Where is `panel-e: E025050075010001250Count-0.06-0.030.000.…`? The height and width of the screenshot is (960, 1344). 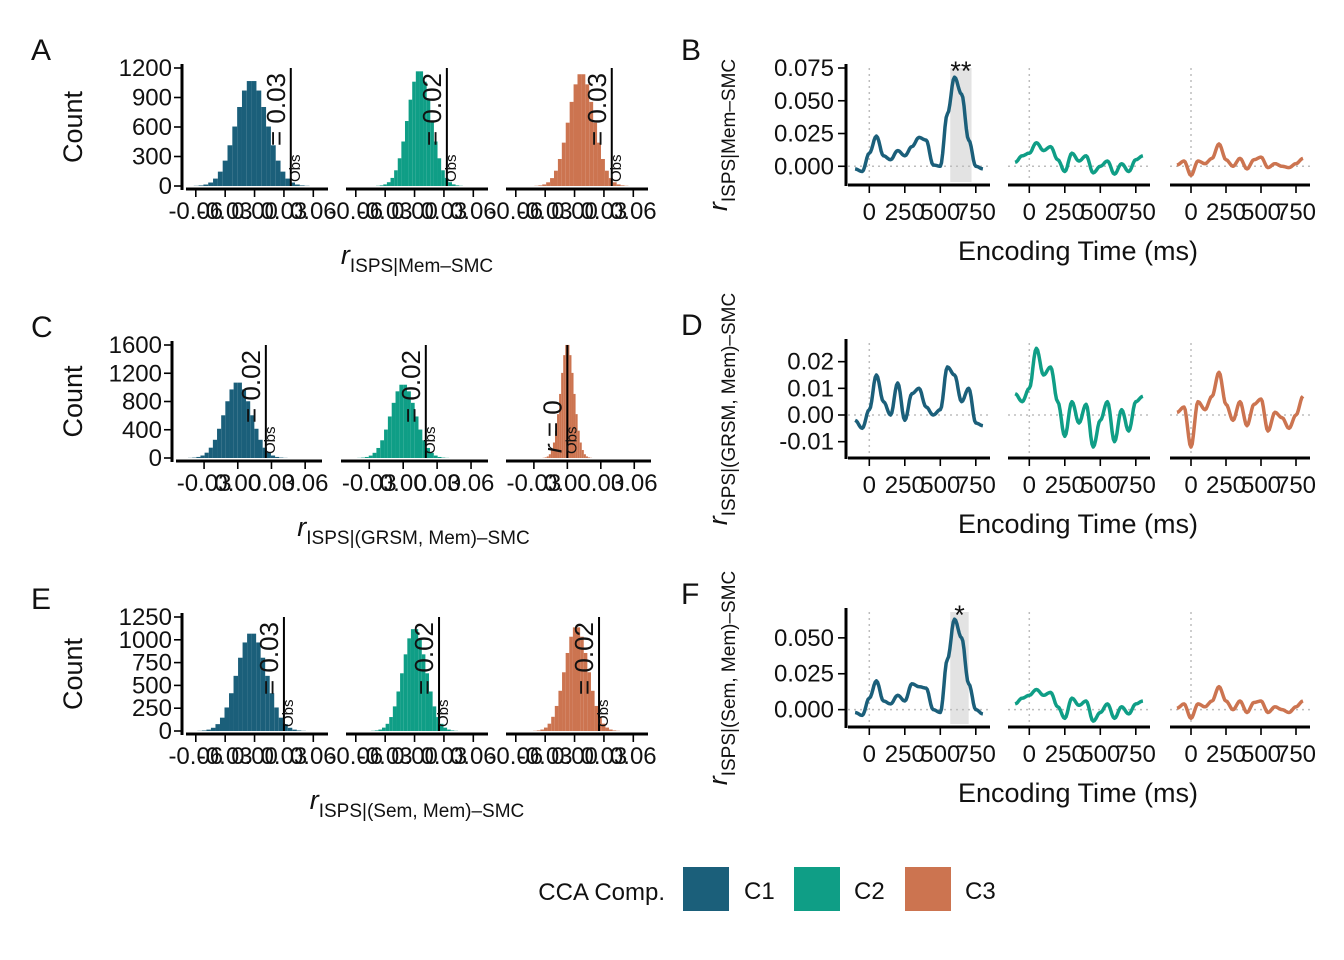
panel-e: E025050075010001250Count-0.06-0.030.000.… is located at coordinates (344, 702).